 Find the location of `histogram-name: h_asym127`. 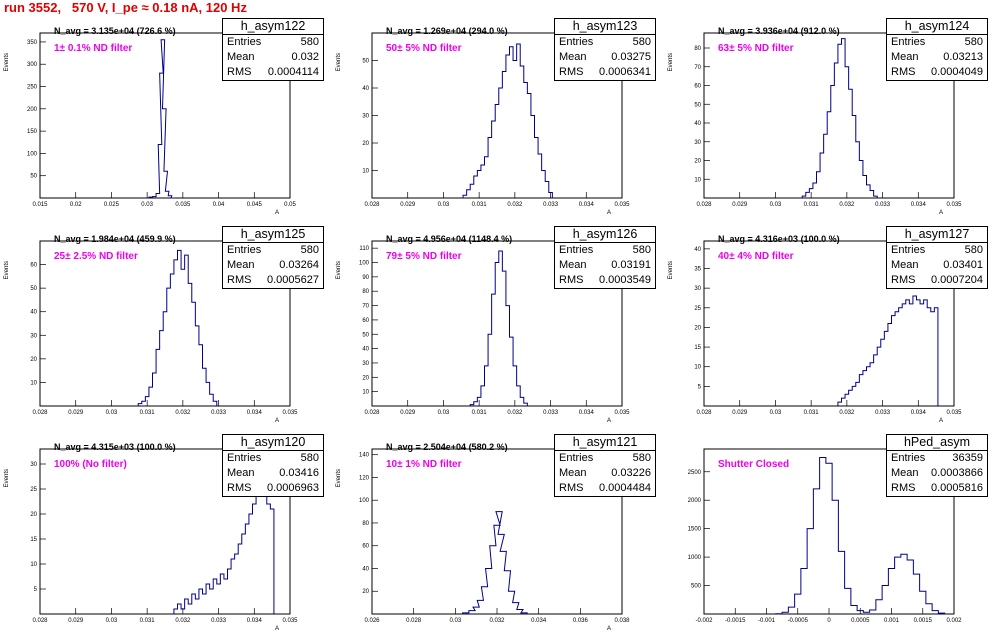

histogram-name: h_asym127 is located at coordinates (937, 235).